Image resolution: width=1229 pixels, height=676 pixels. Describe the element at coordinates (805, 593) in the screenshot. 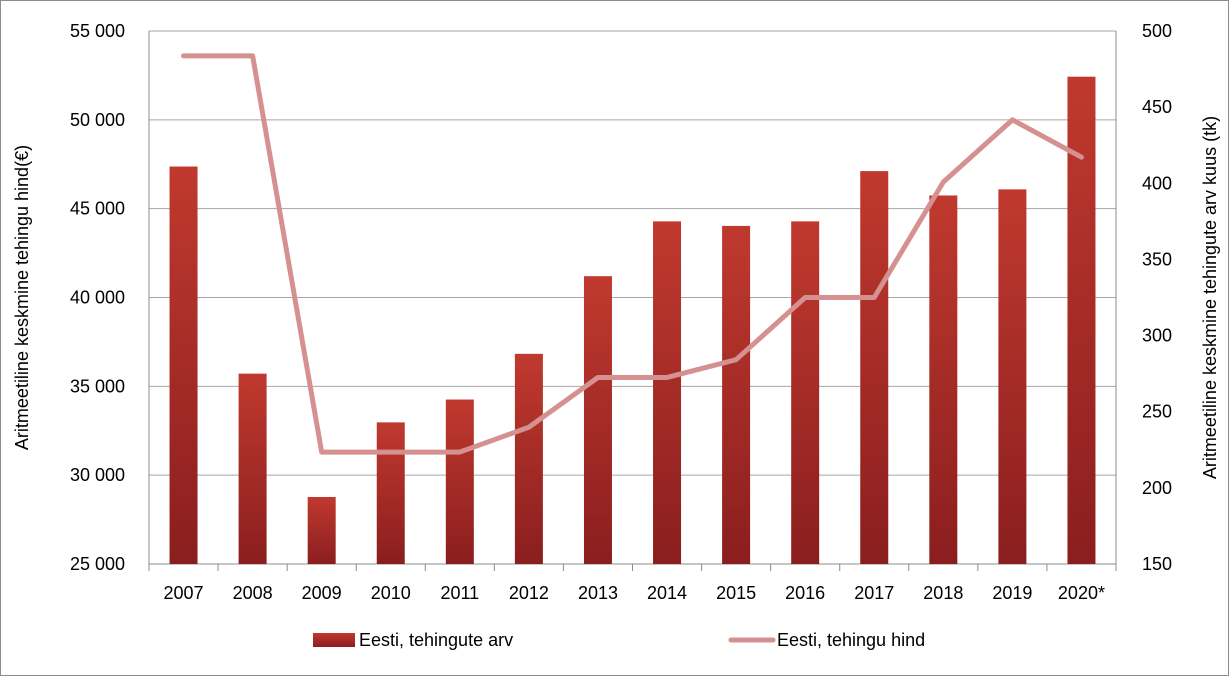

I see `x-tick-label: 2016` at that location.